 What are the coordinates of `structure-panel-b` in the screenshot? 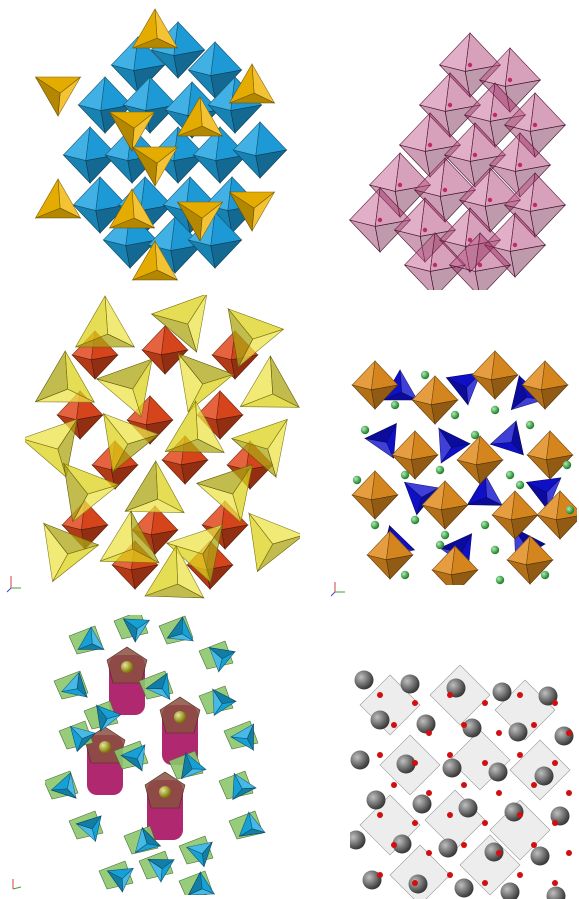 It's located at (455, 157).